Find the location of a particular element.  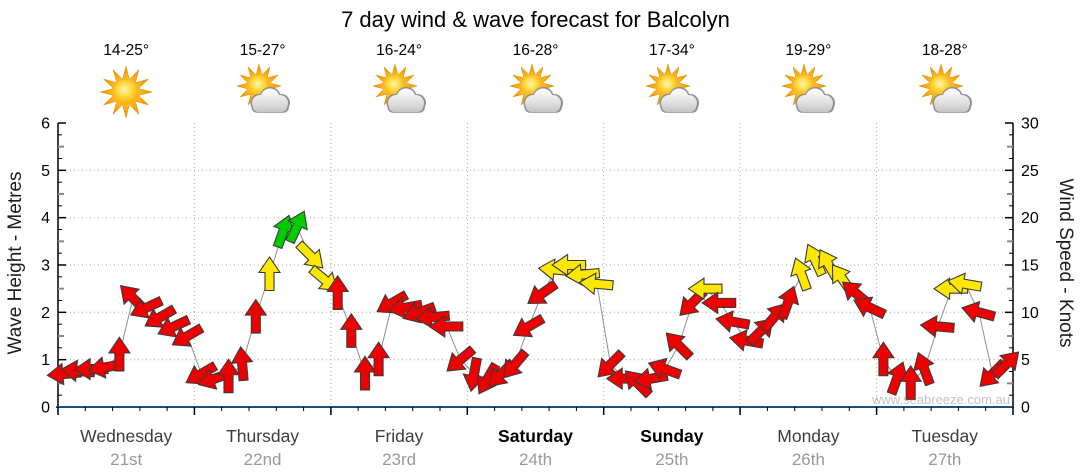

day-date-label: 25th is located at coordinates (671, 459).